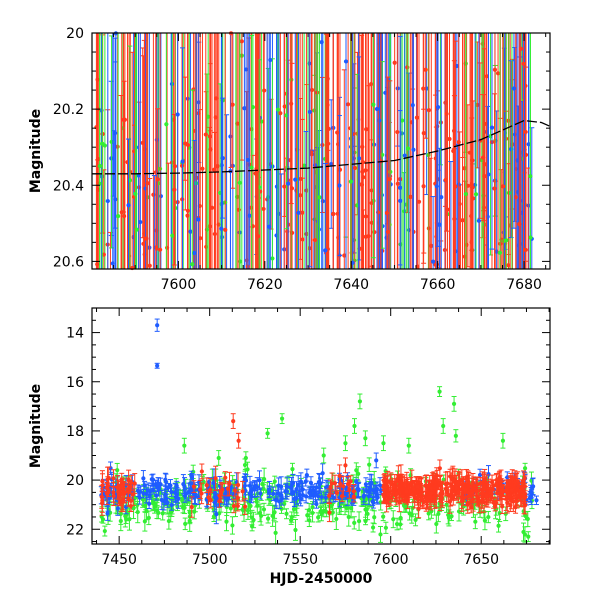  I want to click on model-curve, so click(321, 147).